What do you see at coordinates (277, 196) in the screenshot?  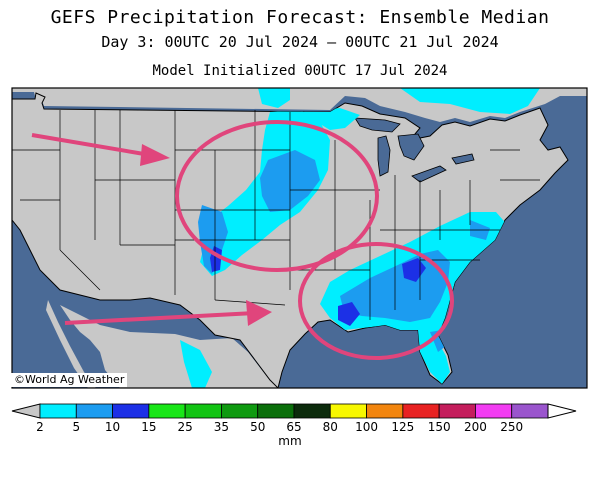 I see `ellipse-central-plains` at bounding box center [277, 196].